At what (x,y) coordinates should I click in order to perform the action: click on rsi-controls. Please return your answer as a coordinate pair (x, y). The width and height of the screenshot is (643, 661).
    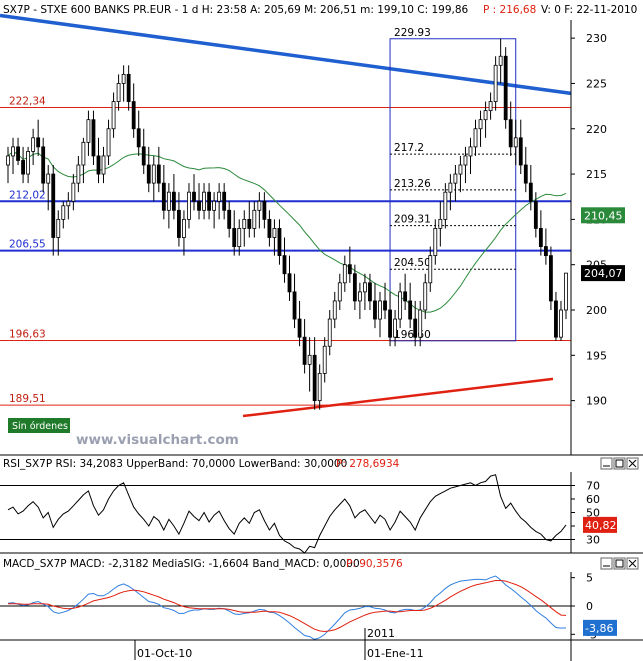
    Looking at the image, I should click on (619, 463).